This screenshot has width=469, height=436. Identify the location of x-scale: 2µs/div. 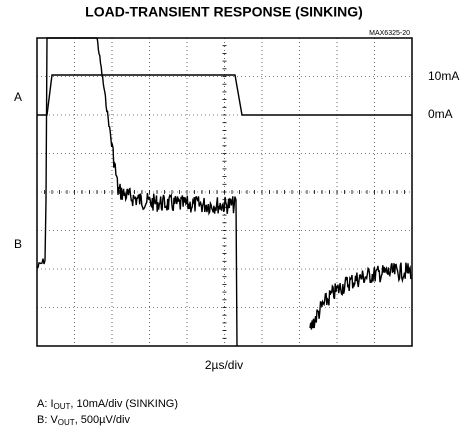
(224, 365).